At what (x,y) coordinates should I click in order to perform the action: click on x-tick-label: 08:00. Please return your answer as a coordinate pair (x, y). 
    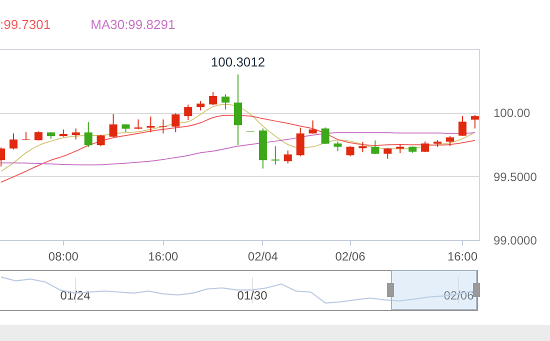
    Looking at the image, I should click on (63, 257).